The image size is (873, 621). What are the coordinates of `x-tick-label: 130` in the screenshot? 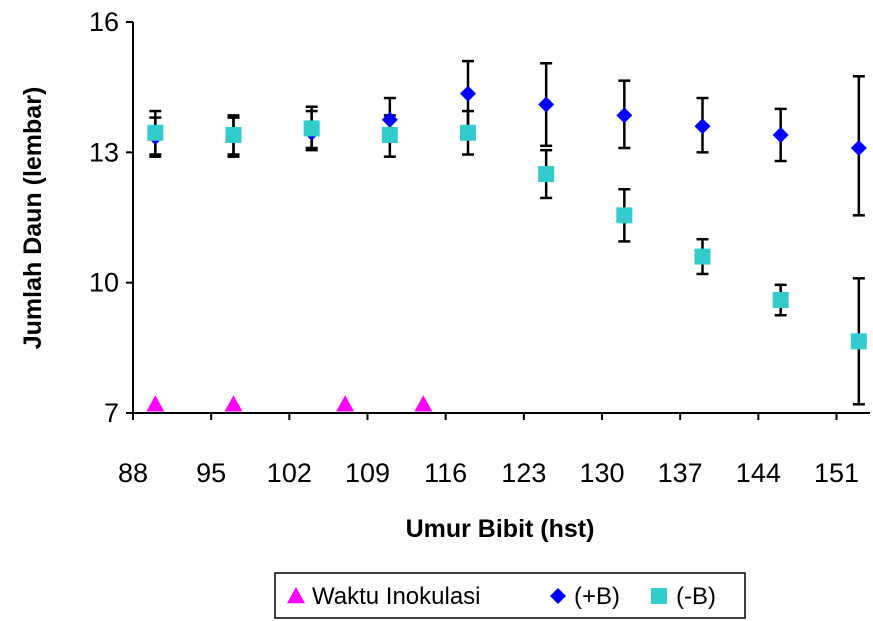 It's located at (601, 473).